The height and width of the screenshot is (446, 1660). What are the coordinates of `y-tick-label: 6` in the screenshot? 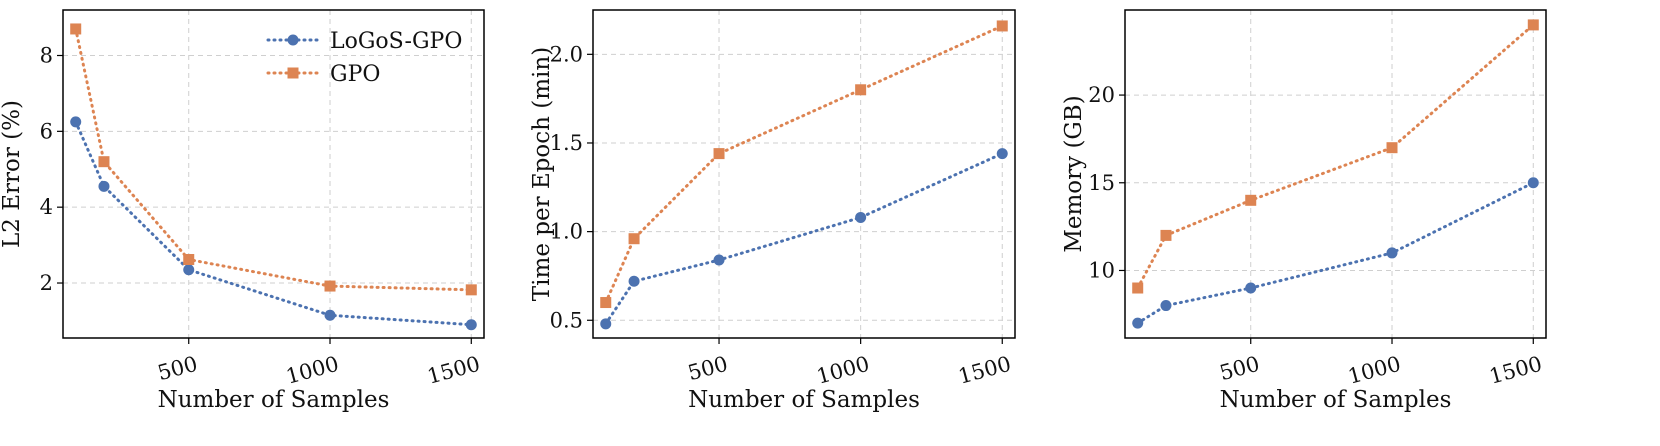 It's located at (46, 131).